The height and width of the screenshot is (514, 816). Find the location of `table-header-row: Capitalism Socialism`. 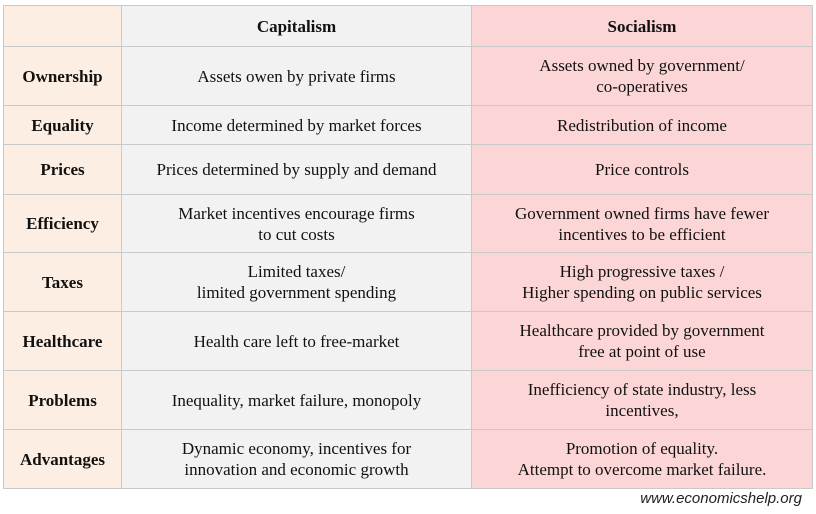

table-header-row: Capitalism Socialism is located at coordinates (408, 26).